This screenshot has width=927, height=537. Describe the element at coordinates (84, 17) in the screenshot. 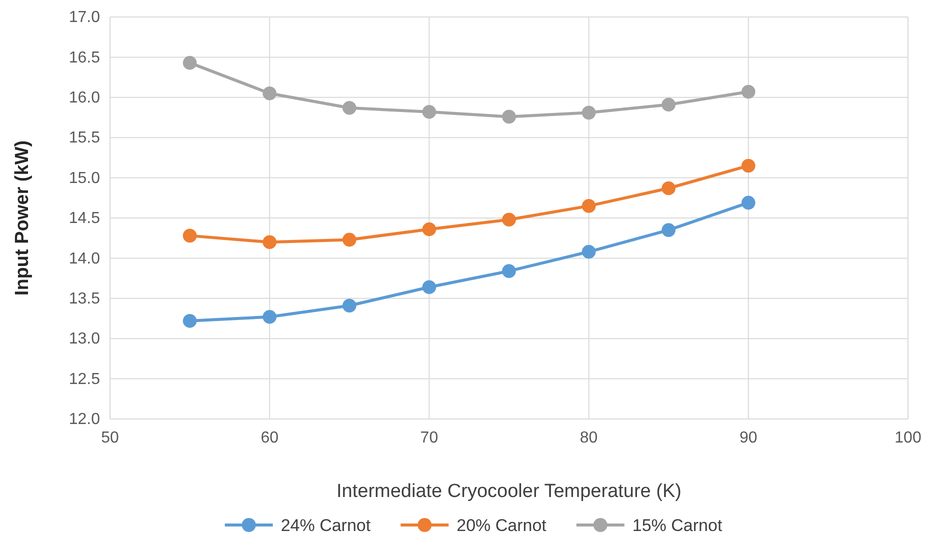

I see `y-tick-label: 17.0` at that location.